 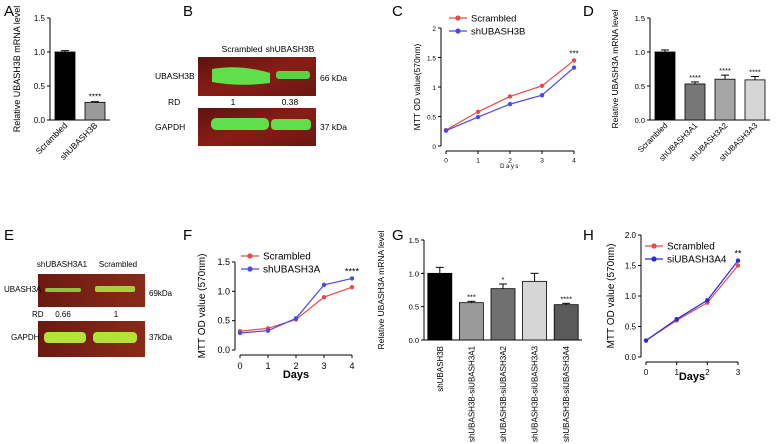 I want to click on y-tick-label: 2.0, so click(x=631, y=235).